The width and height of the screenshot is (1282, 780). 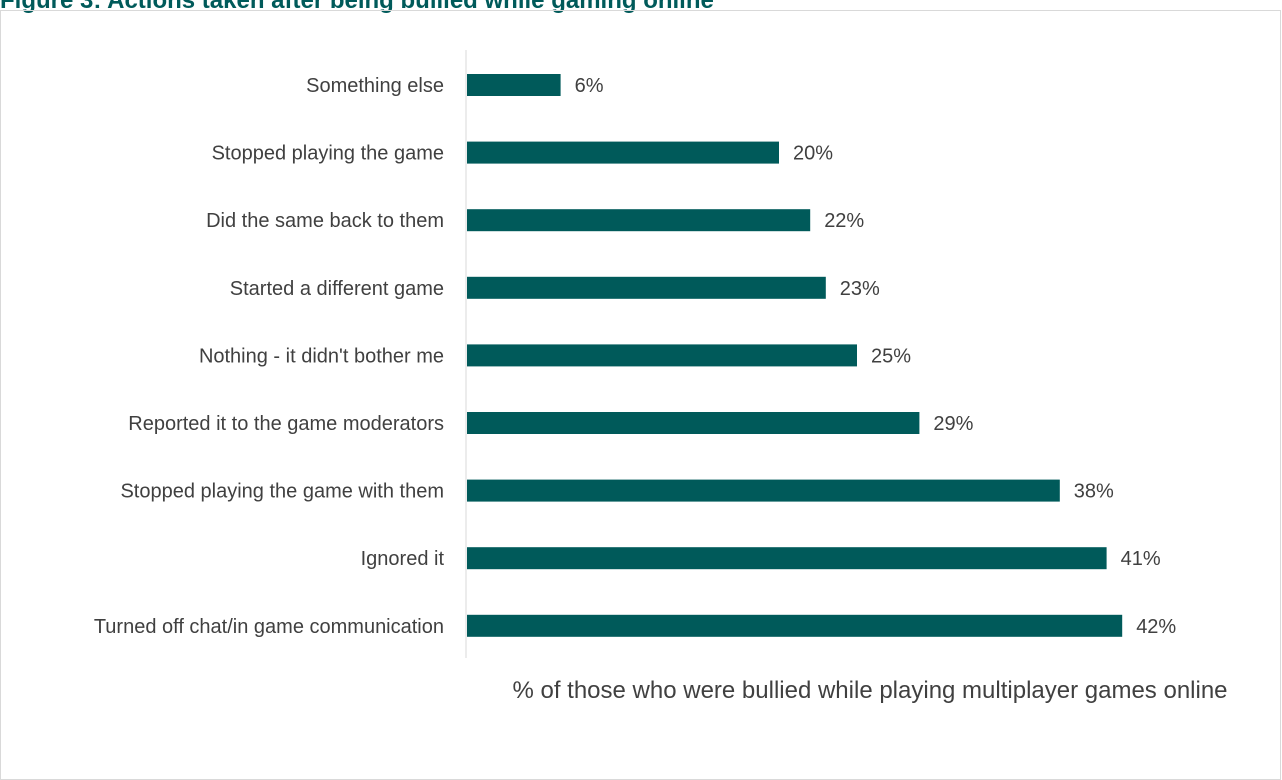 I want to click on value-label: 20%, so click(x=813, y=154).